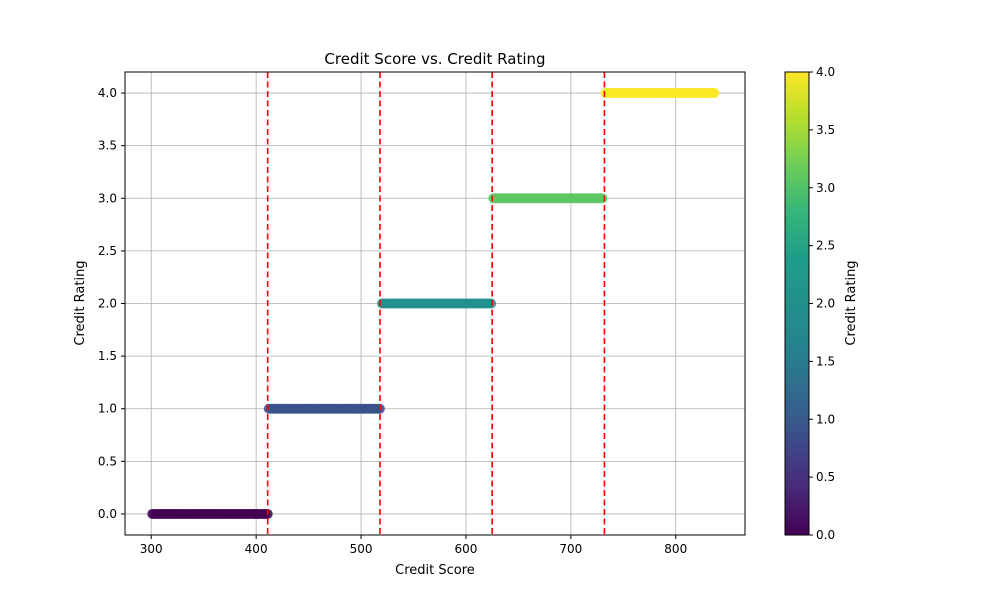  I want to click on colorbar-ticks: 0.0 0.5 1.0 1.5 2.0 2.5 3.0 3.5 4.0, so click(822, 303).